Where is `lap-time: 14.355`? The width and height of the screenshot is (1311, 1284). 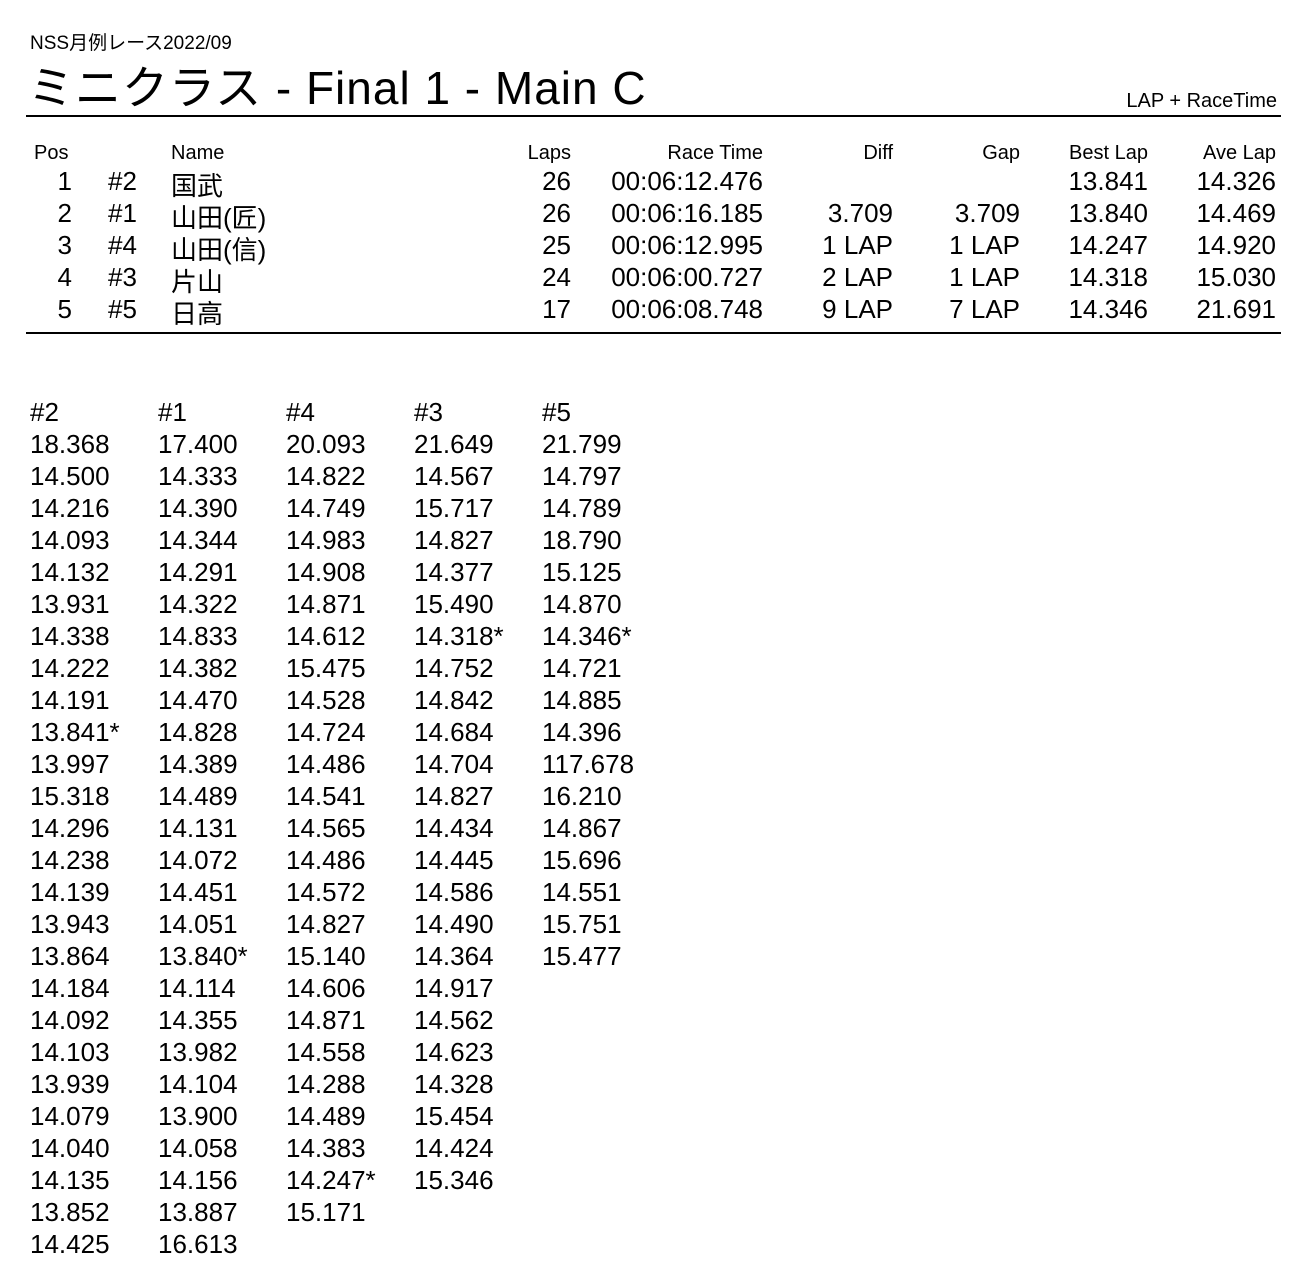 lap-time: 14.355 is located at coordinates (198, 1020).